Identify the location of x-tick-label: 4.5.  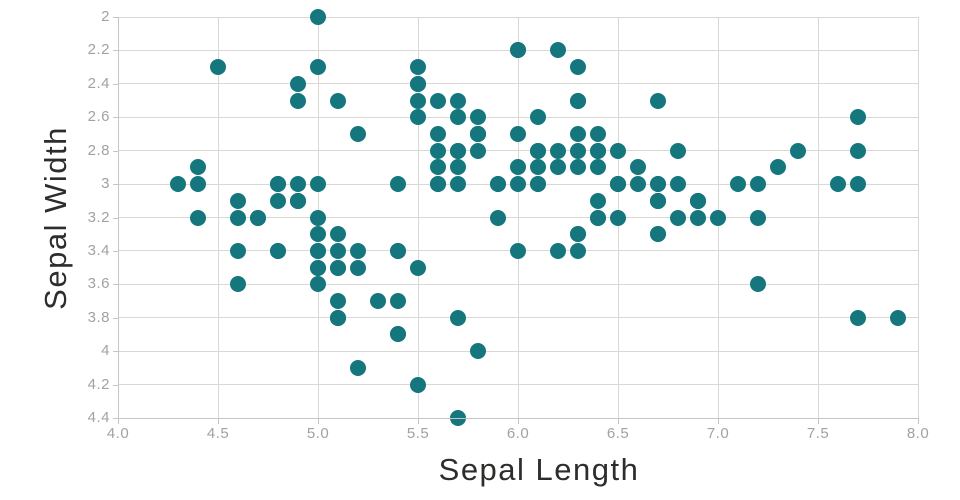
(218, 433).